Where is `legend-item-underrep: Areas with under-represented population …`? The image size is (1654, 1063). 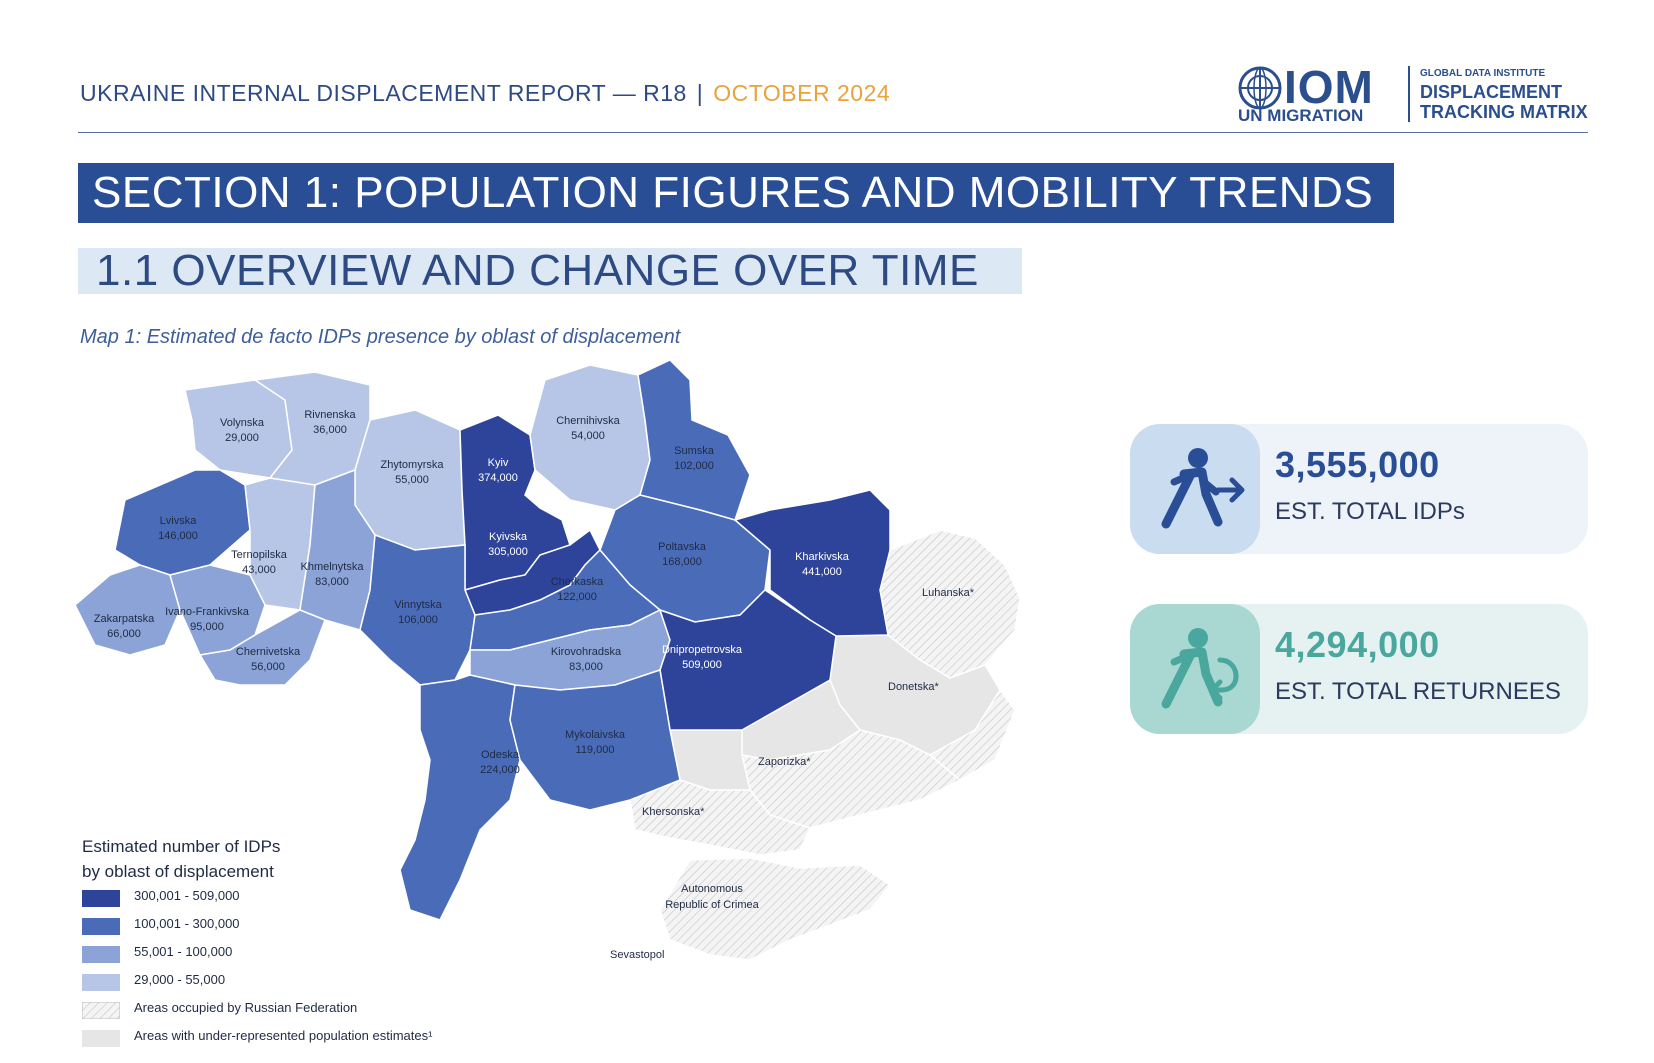 legend-item-underrep: Areas with under-represented population … is located at coordinates (292, 1039).